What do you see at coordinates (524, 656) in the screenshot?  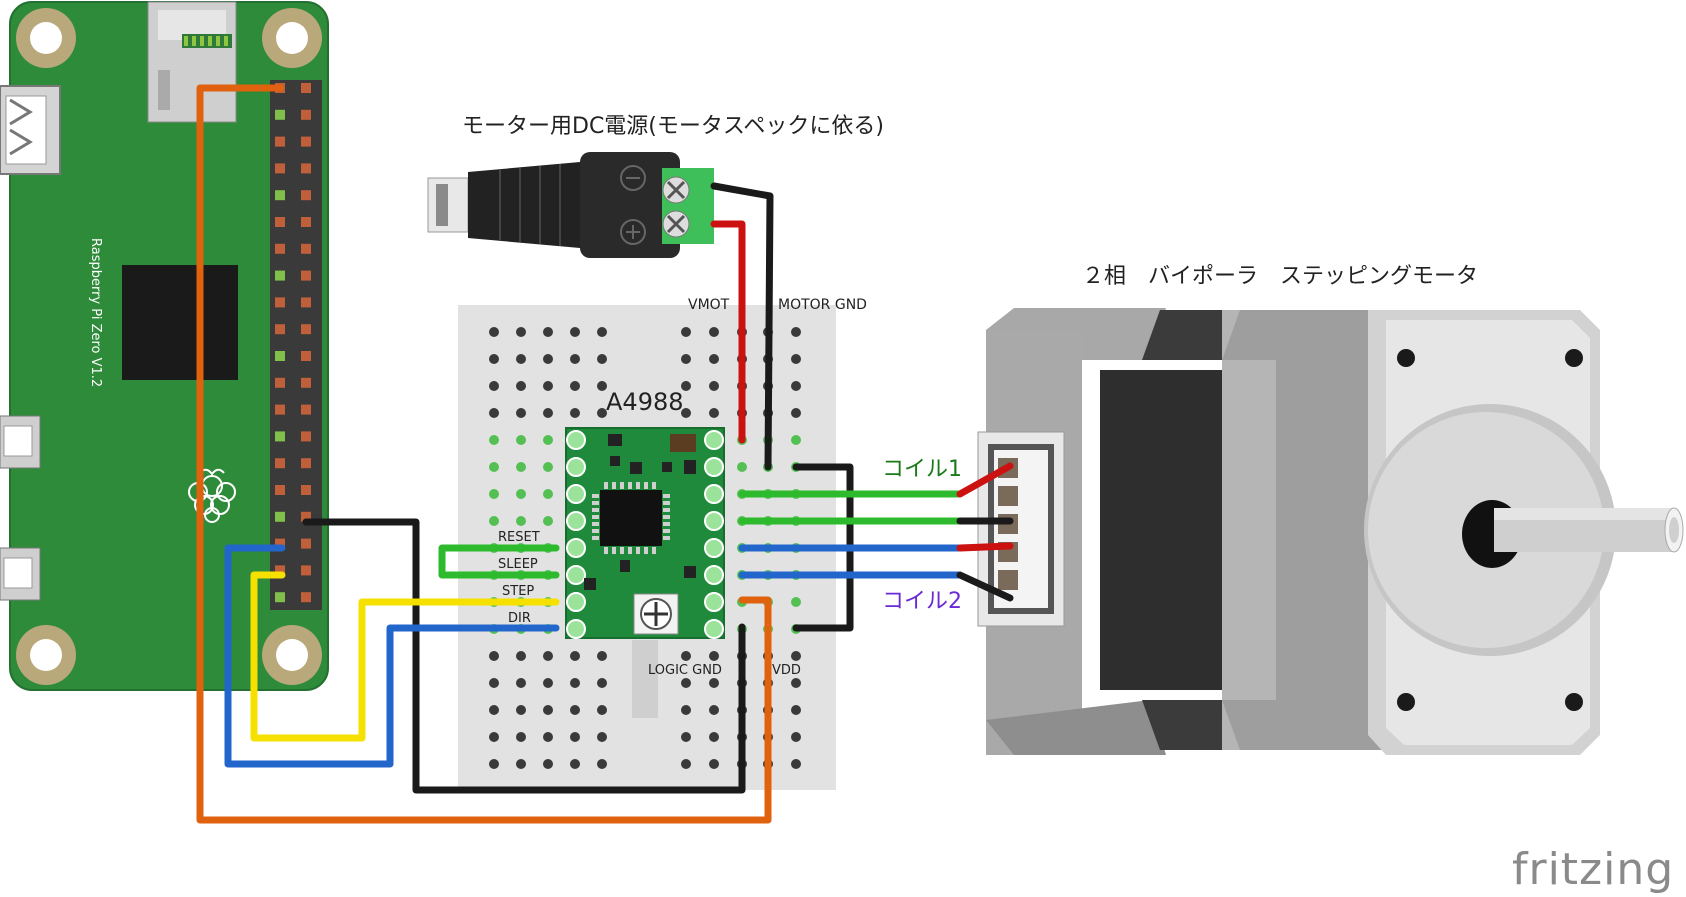 I see `wire-black-logic-gnd` at bounding box center [524, 656].